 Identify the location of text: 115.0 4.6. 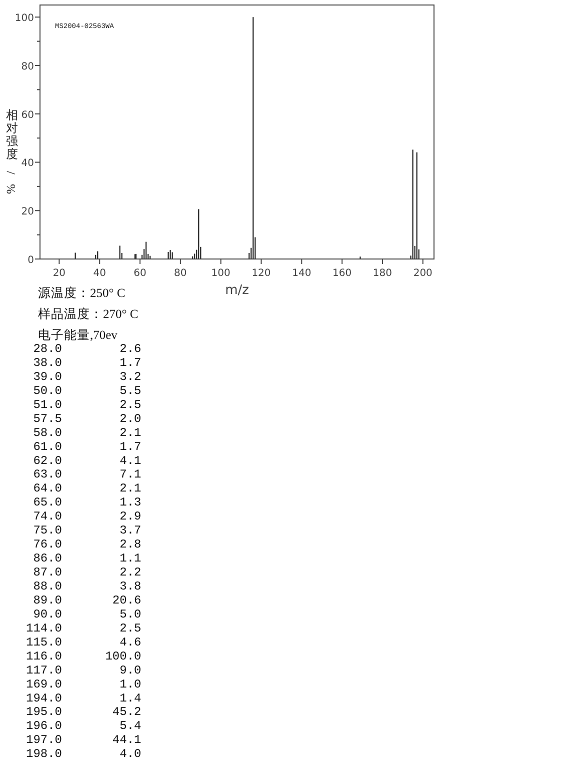
(84, 642).